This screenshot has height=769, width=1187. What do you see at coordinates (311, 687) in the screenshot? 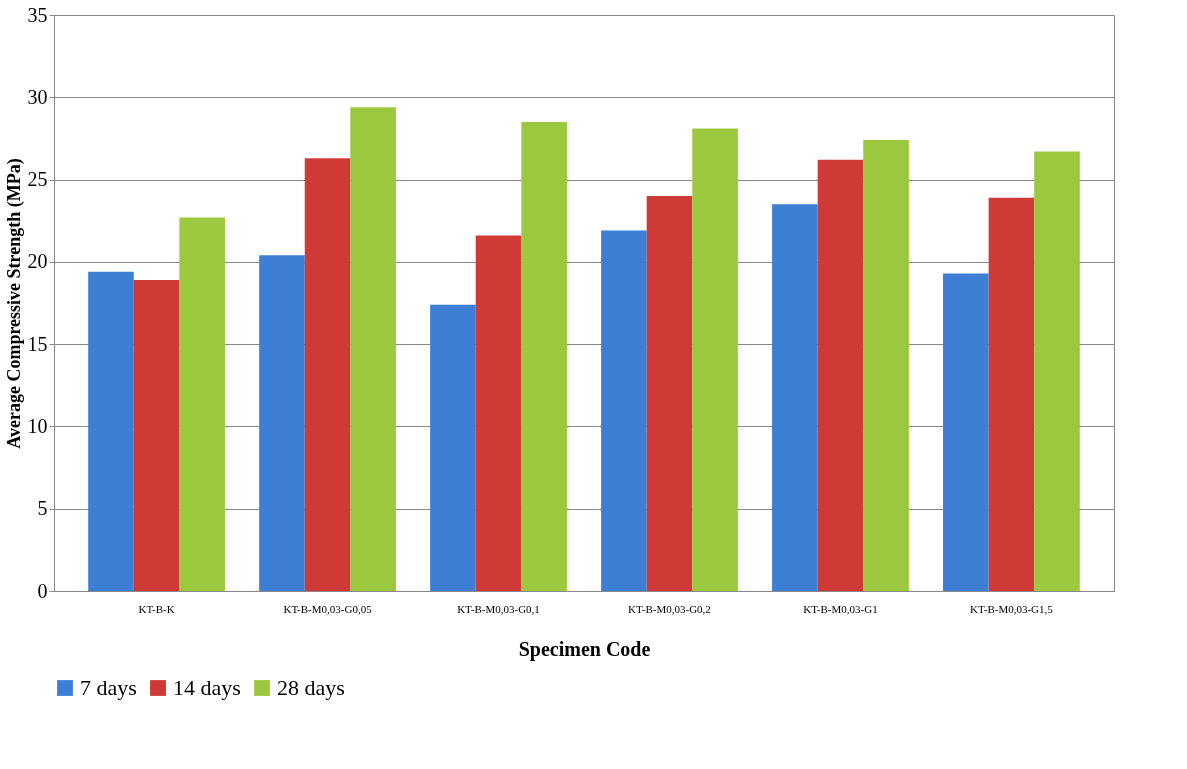
I see `legend-label: 28 days` at bounding box center [311, 687].